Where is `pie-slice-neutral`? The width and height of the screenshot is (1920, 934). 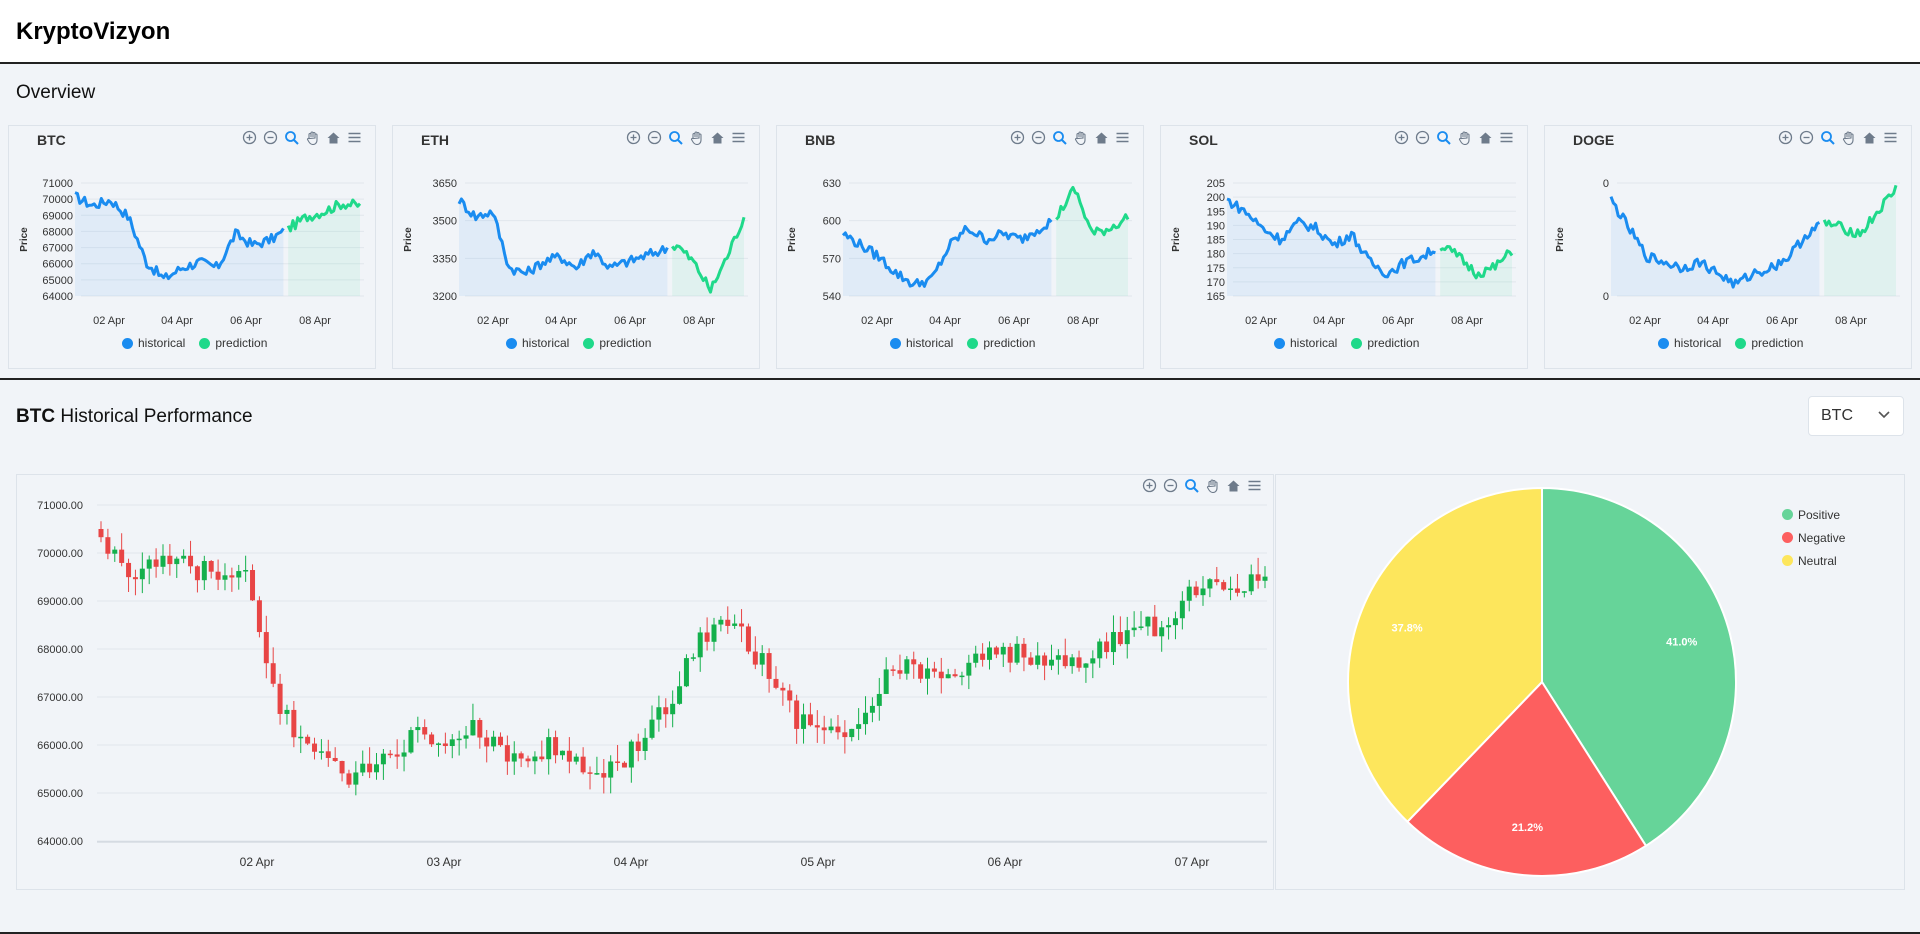 pie-slice-neutral is located at coordinates (1445, 655).